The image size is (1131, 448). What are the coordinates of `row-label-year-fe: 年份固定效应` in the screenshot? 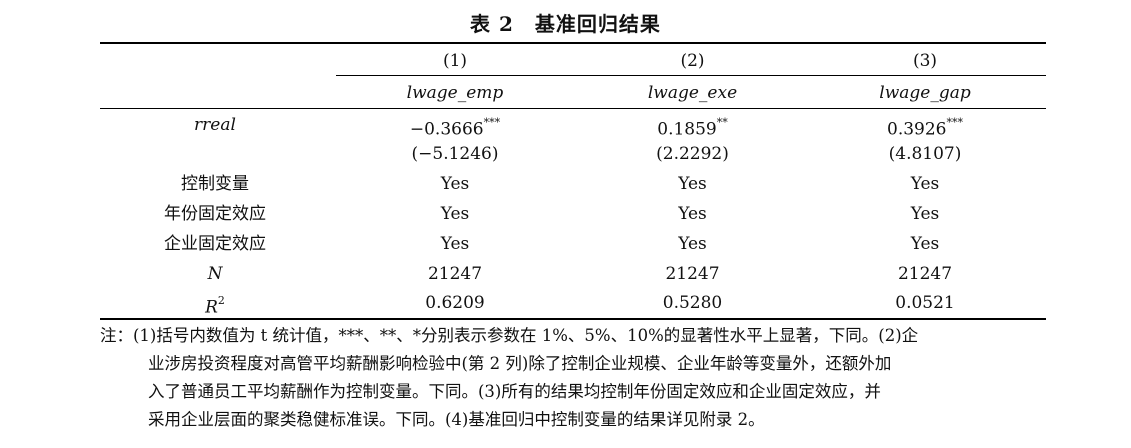 It's located at (215, 214).